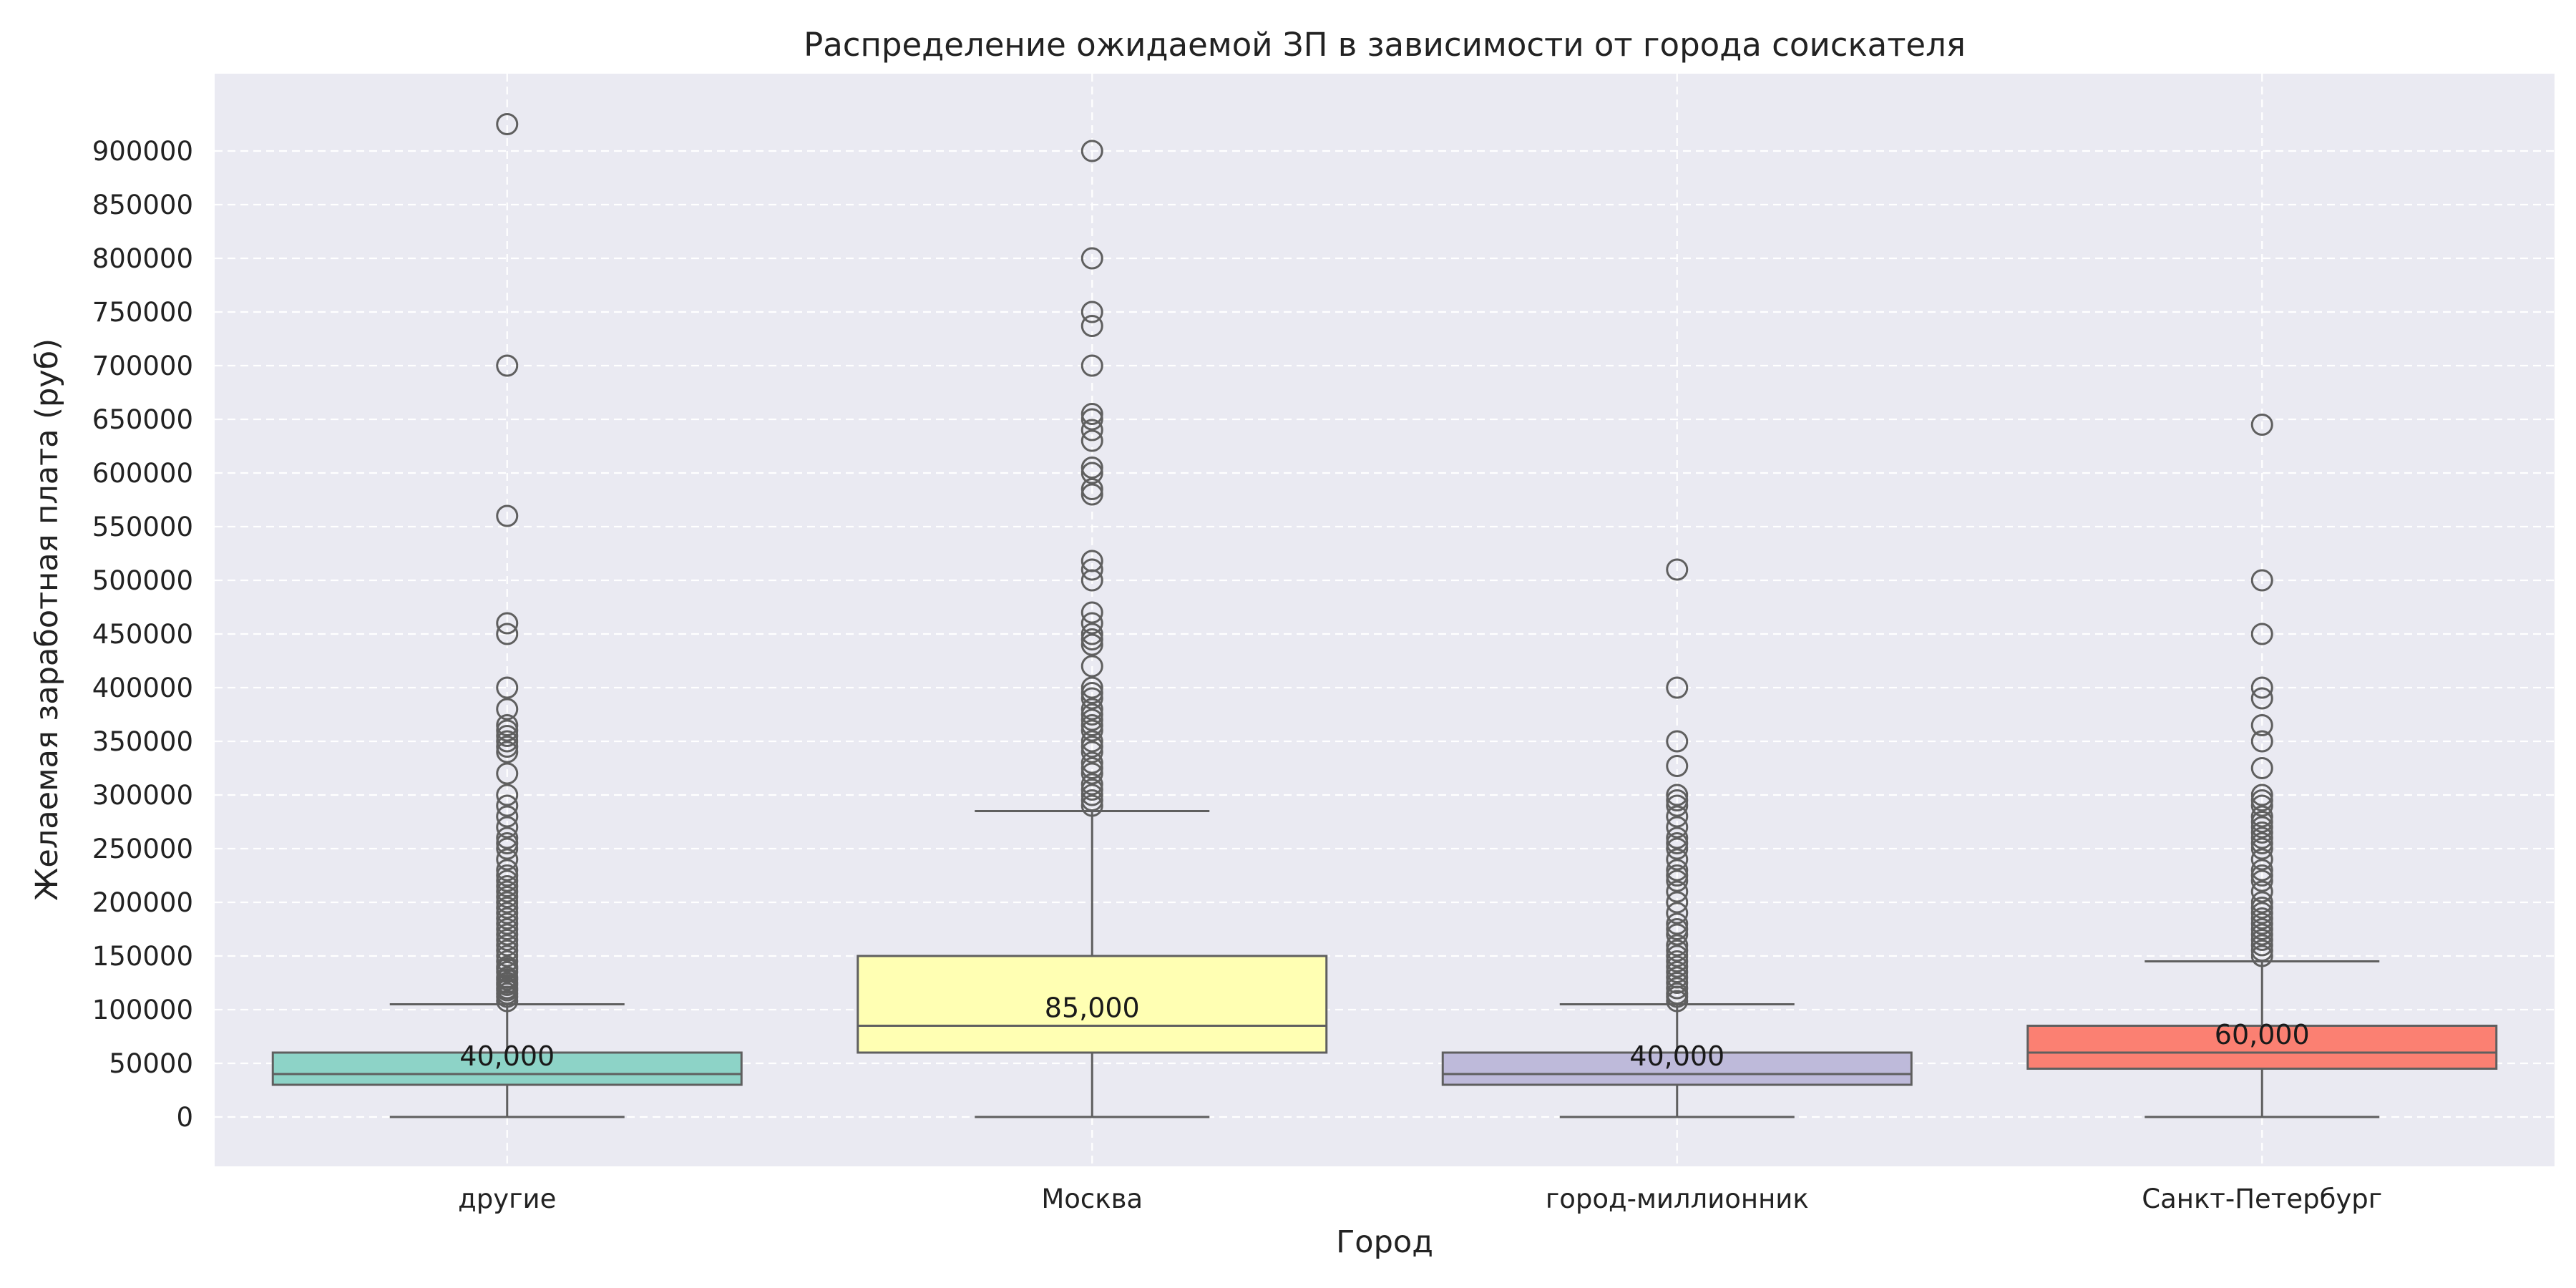 The height and width of the screenshot is (1288, 2576). I want to click on y-tick-label: 0, so click(184, 1117).